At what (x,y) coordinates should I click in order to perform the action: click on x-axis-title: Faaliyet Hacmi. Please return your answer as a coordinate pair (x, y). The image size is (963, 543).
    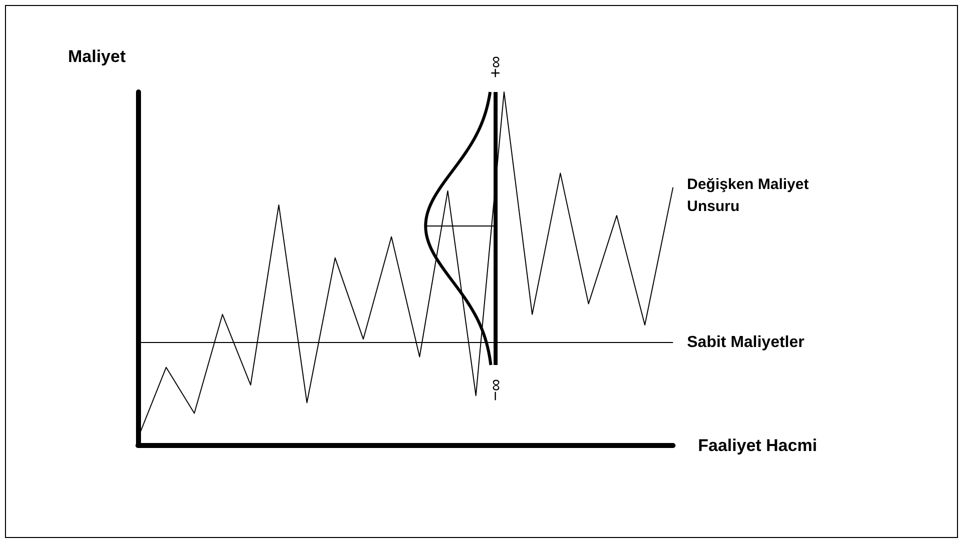
    Looking at the image, I should click on (758, 445).